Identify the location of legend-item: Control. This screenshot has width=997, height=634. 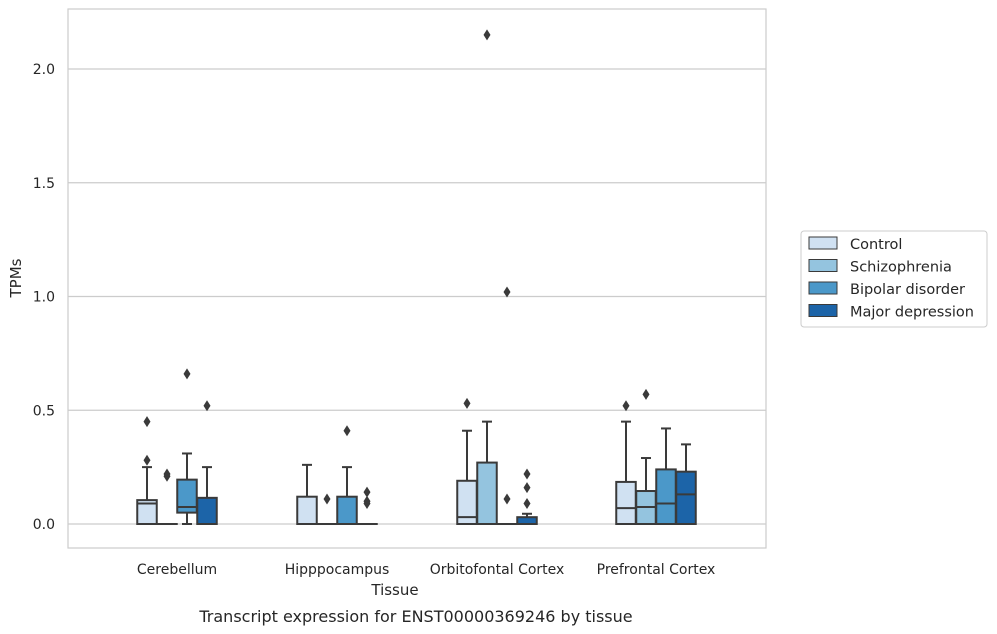
(855, 244).